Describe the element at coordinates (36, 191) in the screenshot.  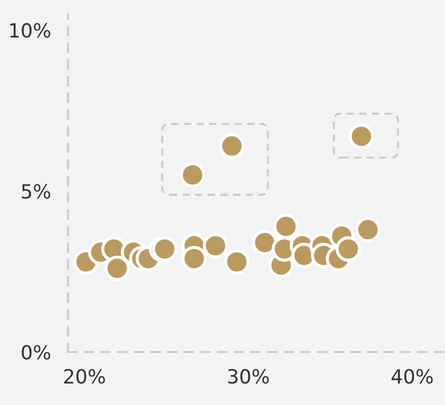
I see `y-tick-label: 5%` at that location.